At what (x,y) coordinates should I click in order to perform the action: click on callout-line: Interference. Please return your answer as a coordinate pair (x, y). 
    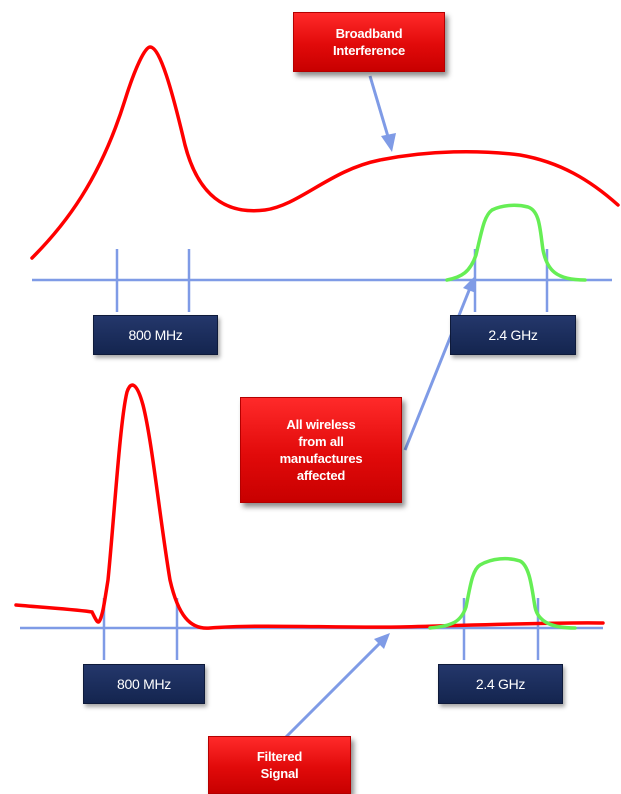
    Looking at the image, I should click on (369, 50).